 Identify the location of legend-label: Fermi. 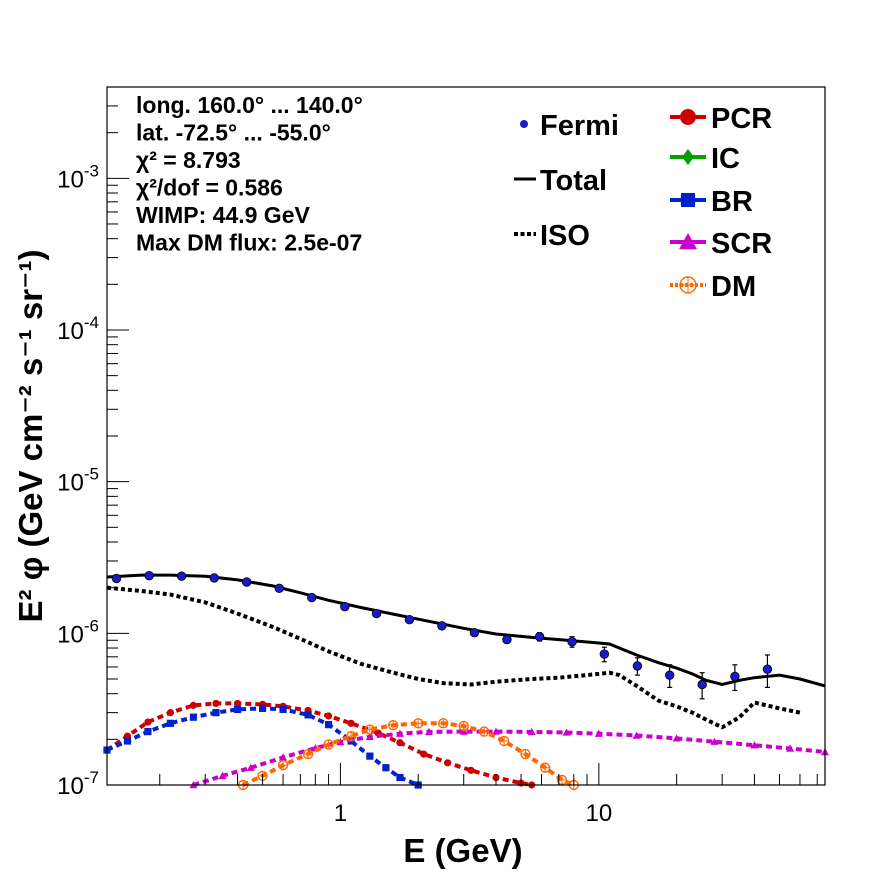
(579, 126).